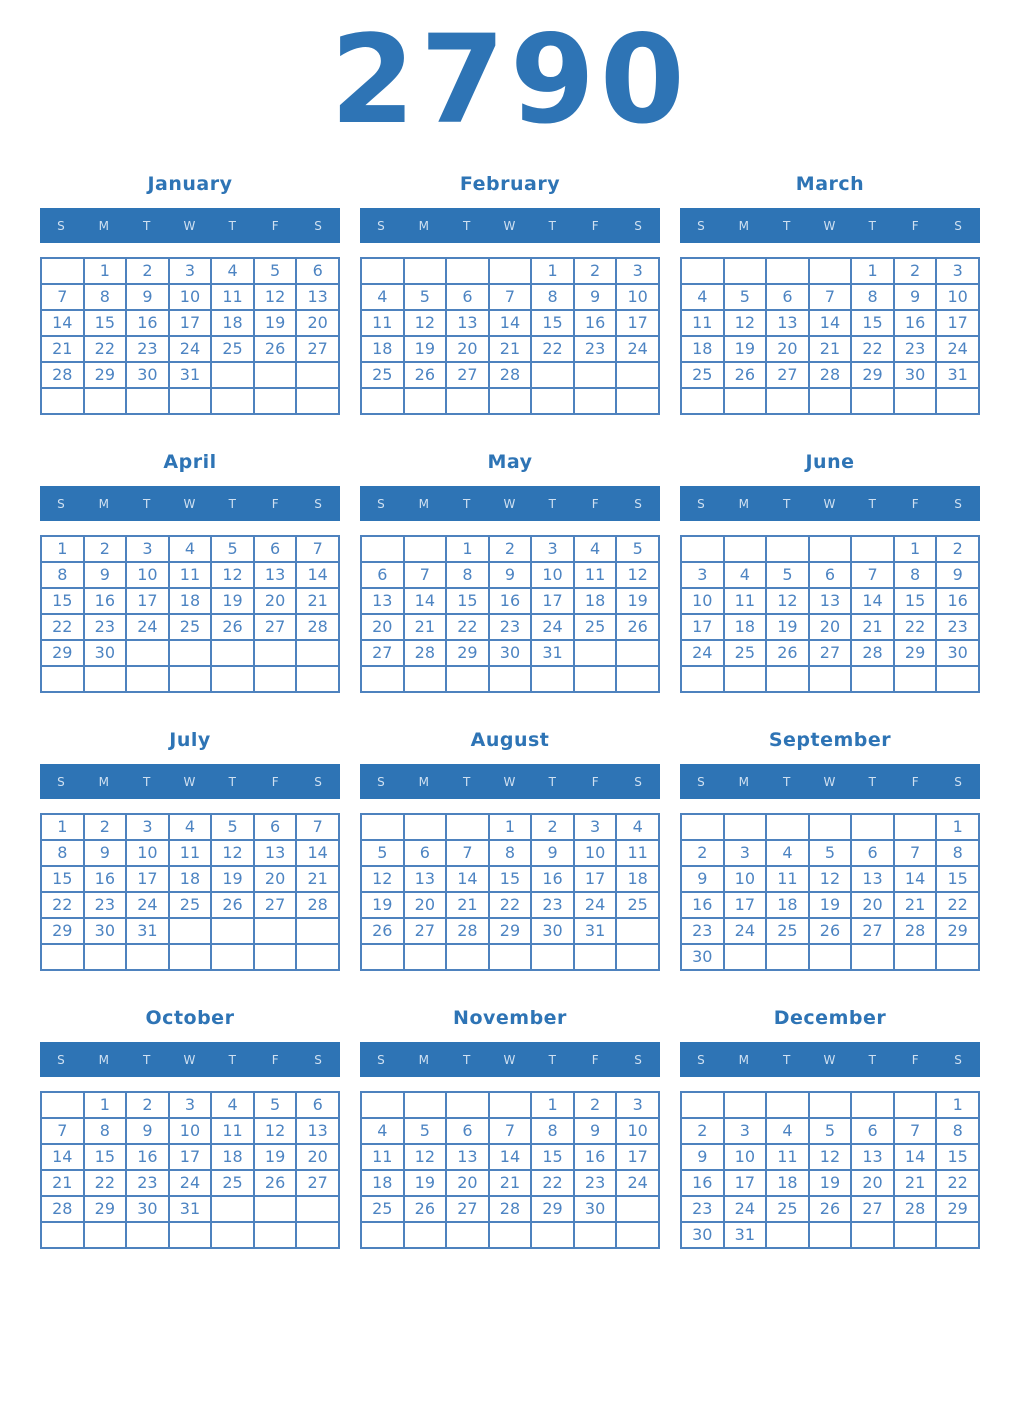 Image resolution: width=1020 pixels, height=1412 pixels. What do you see at coordinates (830, 1131) in the screenshot?
I see `date-cell: 5` at bounding box center [830, 1131].